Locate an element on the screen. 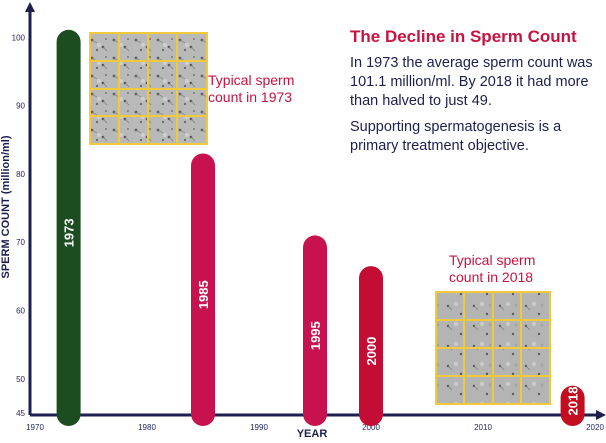  bar-1973 is located at coordinates (68, 228).